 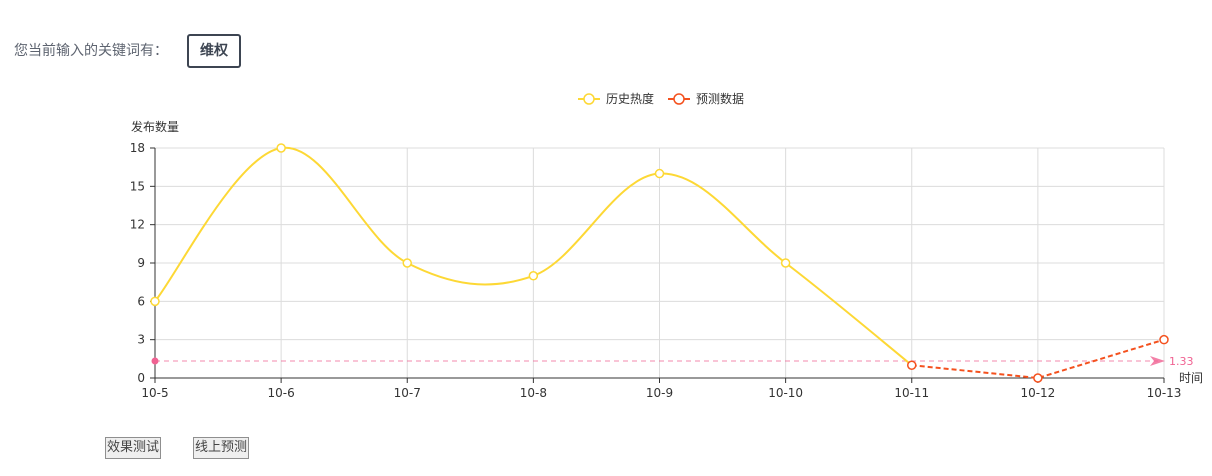 What do you see at coordinates (133, 448) in the screenshot?
I see `test-button: 效果测试` at bounding box center [133, 448].